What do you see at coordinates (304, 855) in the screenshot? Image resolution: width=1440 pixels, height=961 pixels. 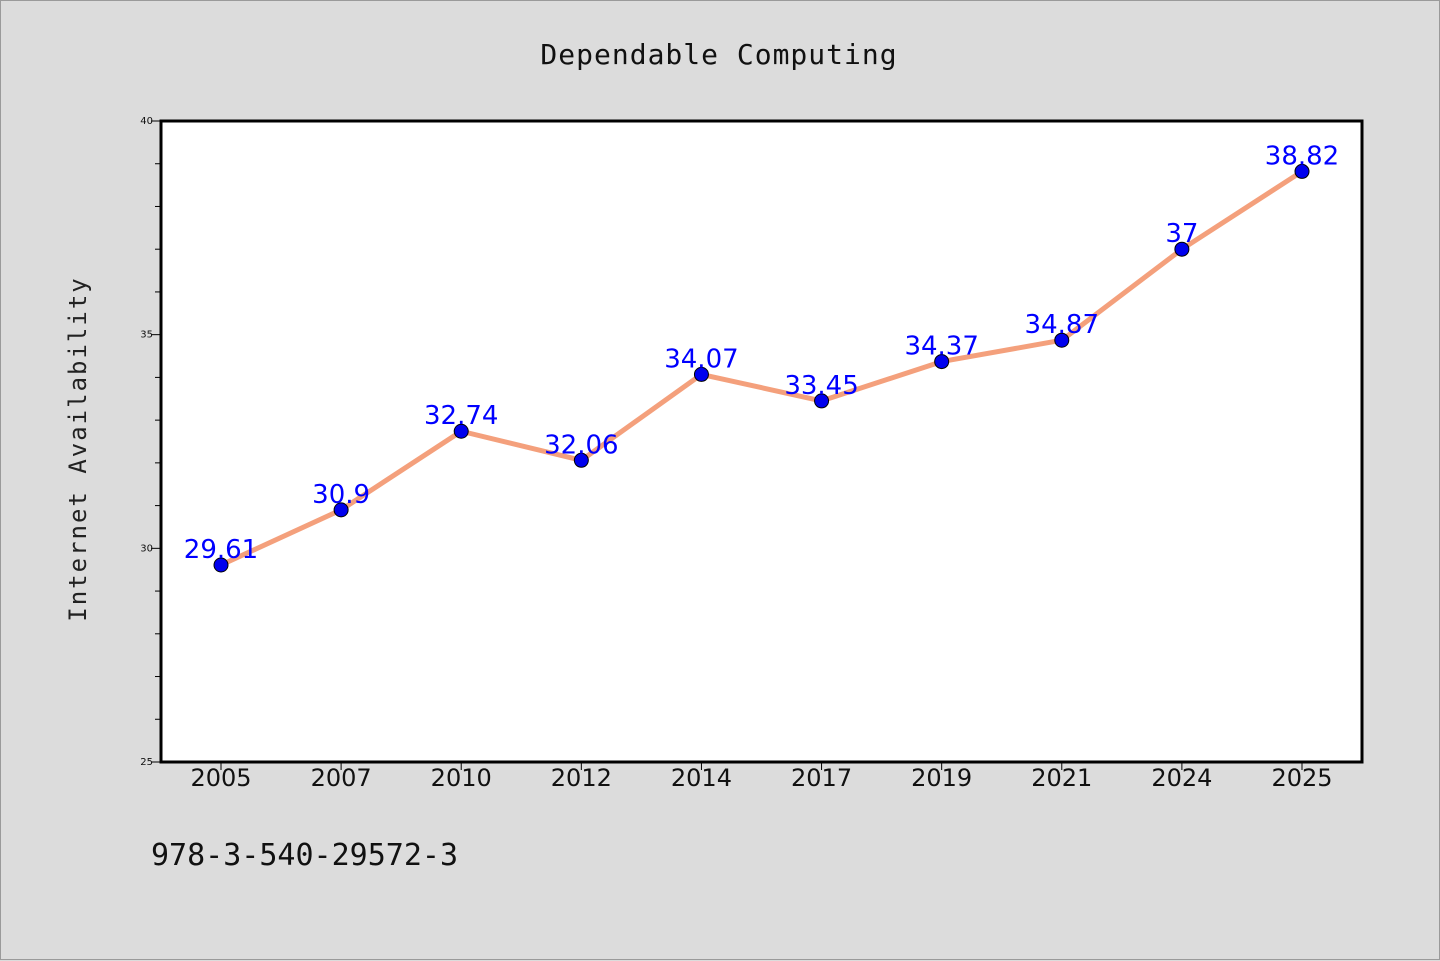 I see `isbn-footer: 978-3-540-29572-3` at bounding box center [304, 855].